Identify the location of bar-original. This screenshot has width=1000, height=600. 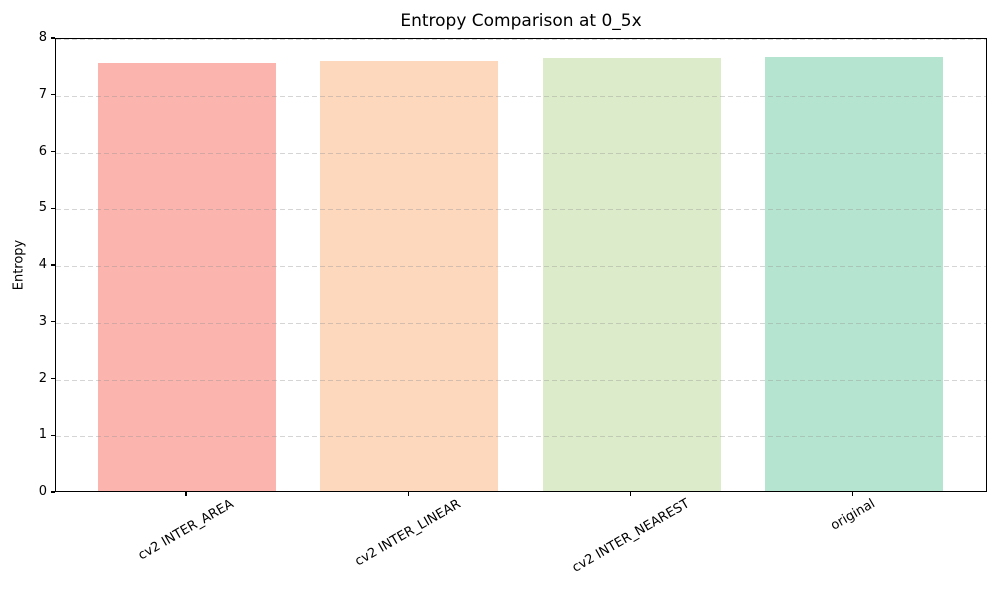
(853, 273).